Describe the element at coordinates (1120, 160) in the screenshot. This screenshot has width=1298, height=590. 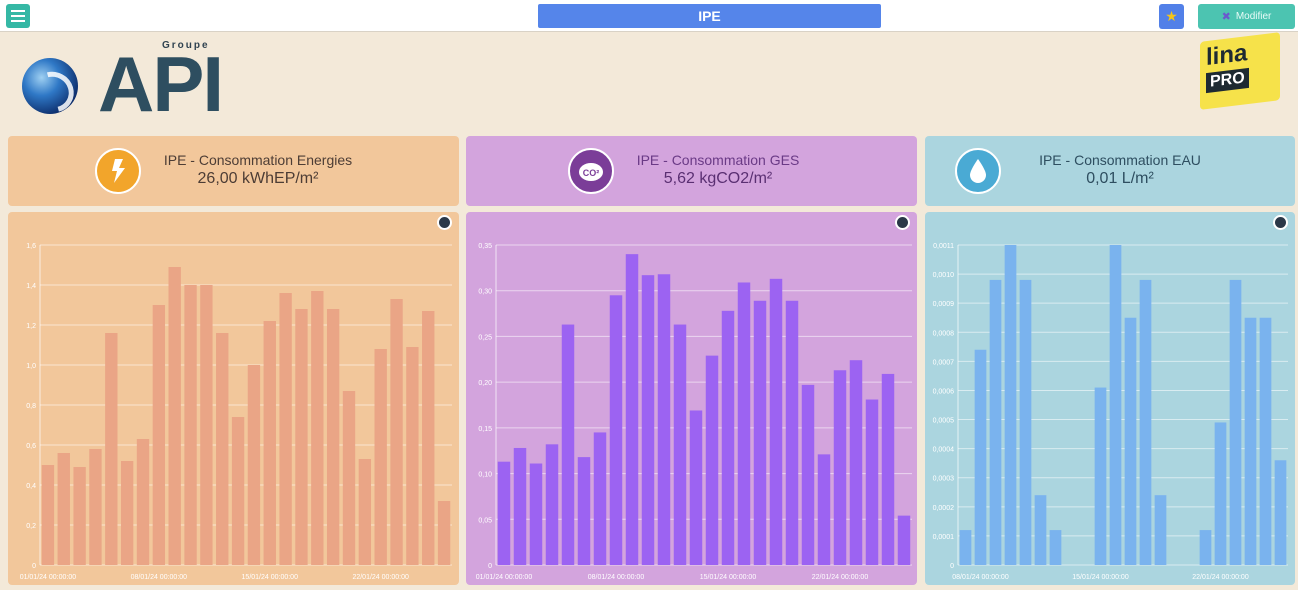
I see `kpi-water-label: IPE - Consommation EAU` at that location.